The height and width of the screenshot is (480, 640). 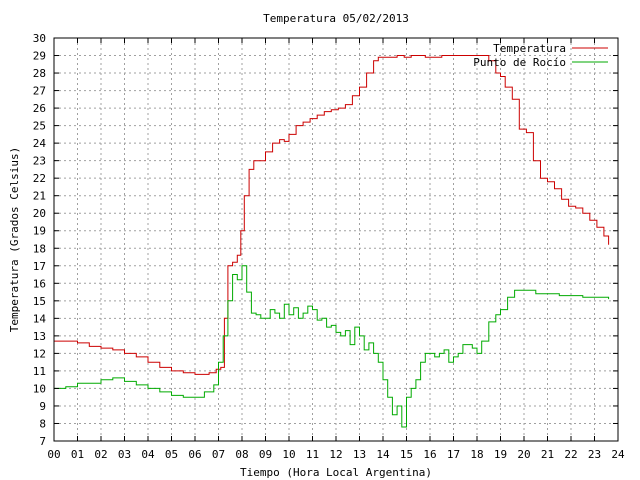 I want to click on x-tick-label: 16, so click(x=429, y=454).